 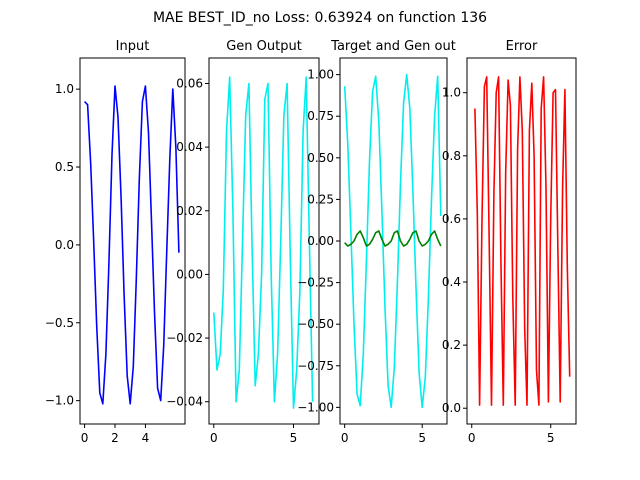 I want to click on panel-input-y-tick-label: −1.0, so click(x=59, y=401).